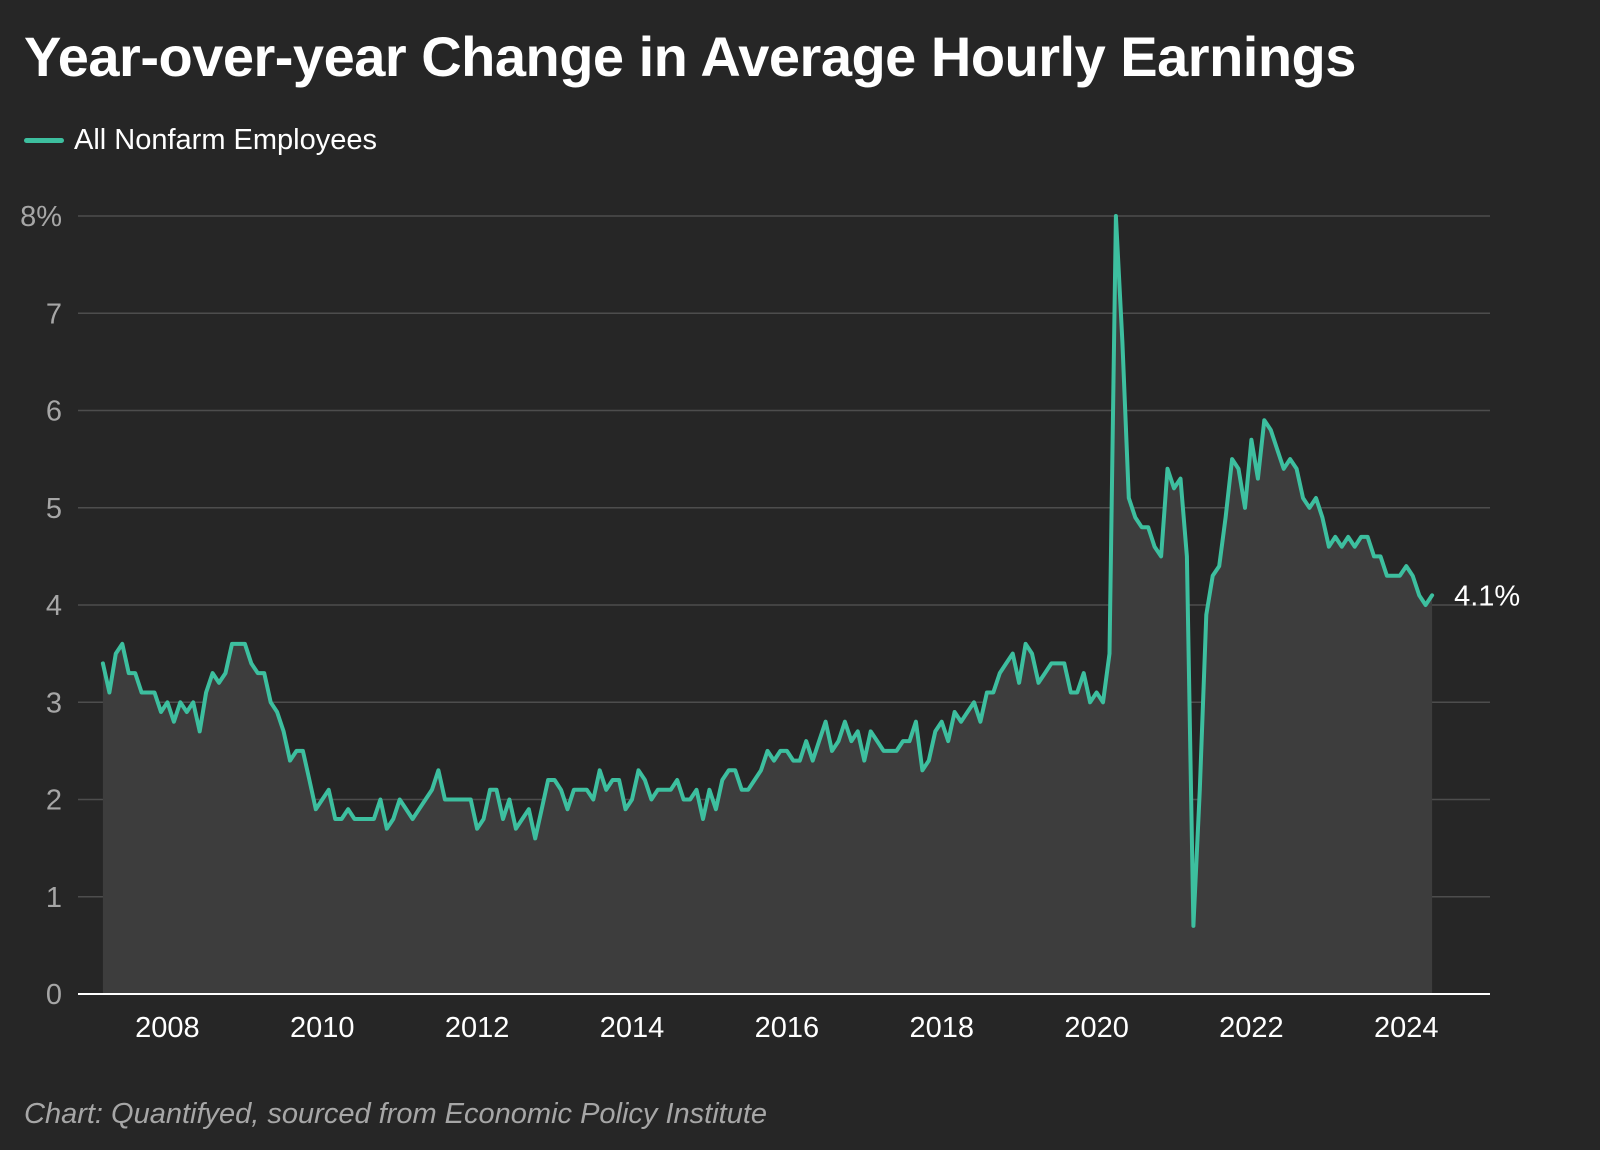  Describe the element at coordinates (54, 606) in the screenshot. I see `y-tick-label-4: 4` at that location.